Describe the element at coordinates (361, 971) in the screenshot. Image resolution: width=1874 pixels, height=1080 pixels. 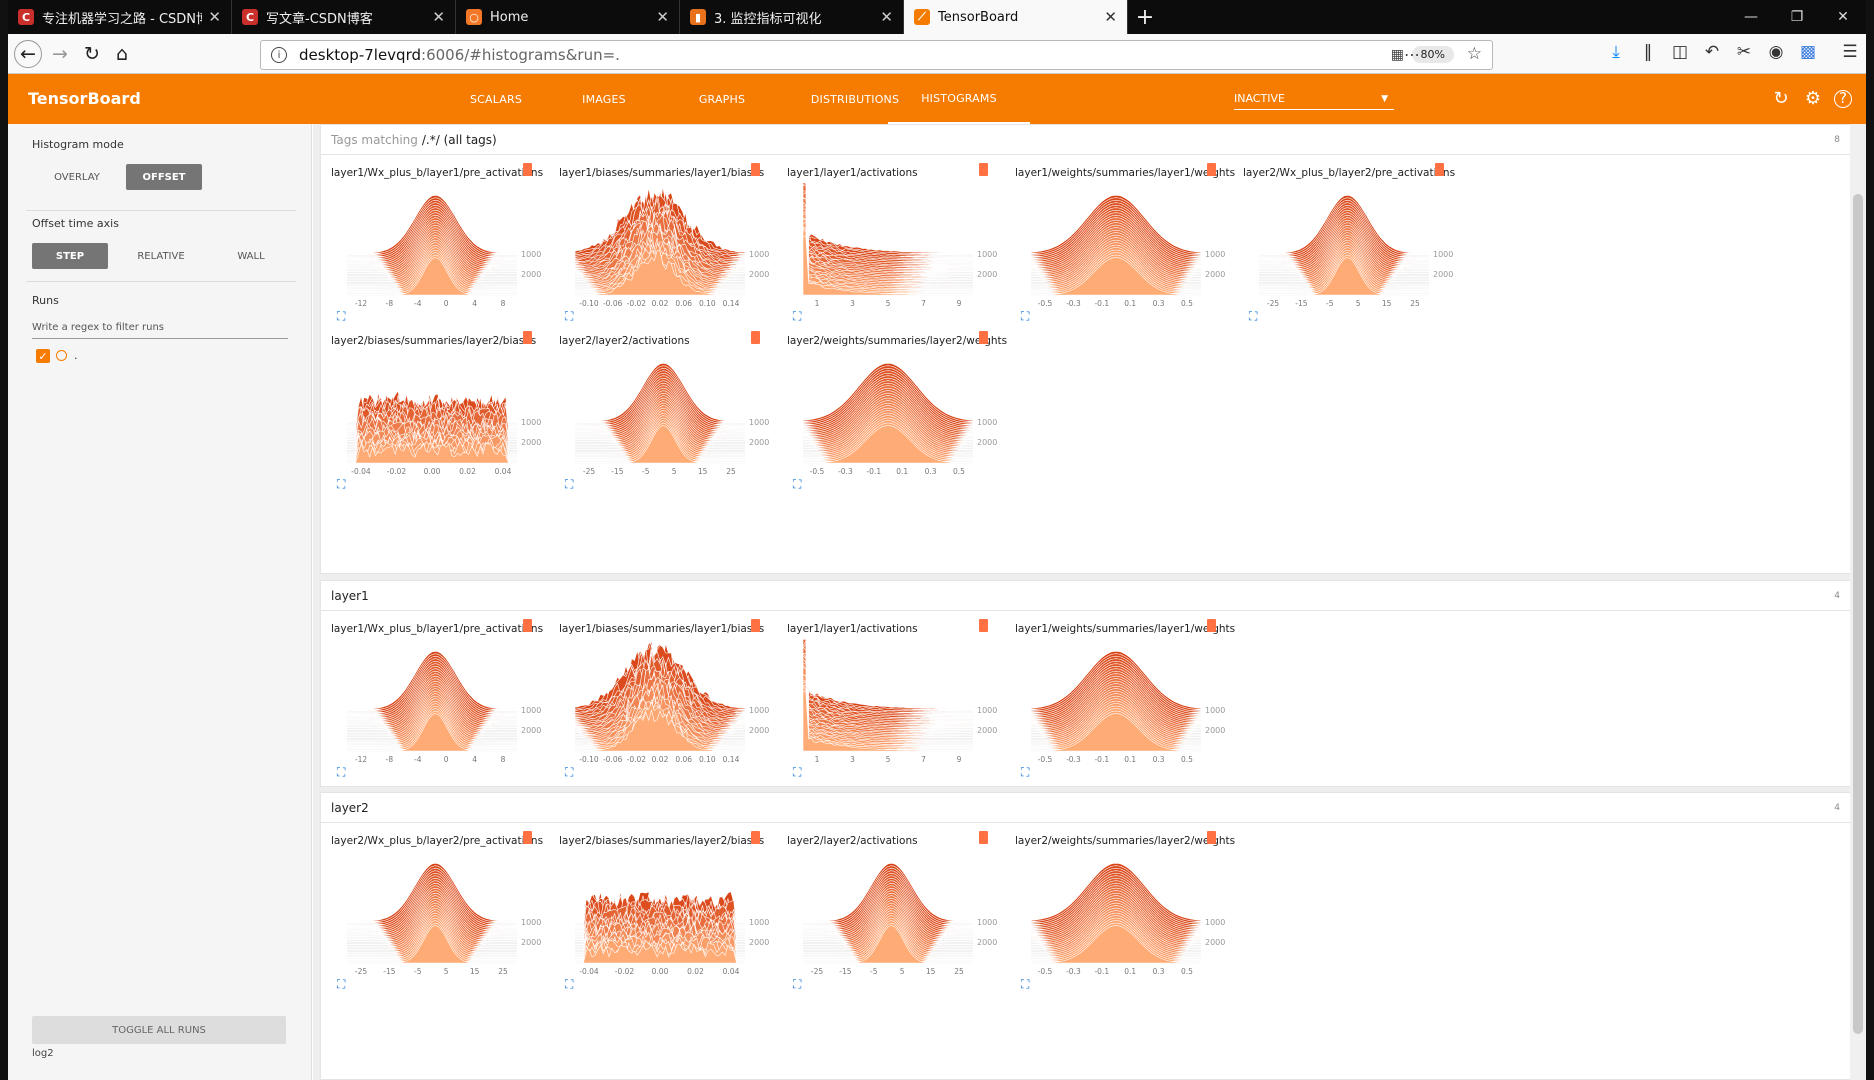
I see `x-axis-tick: -25` at that location.